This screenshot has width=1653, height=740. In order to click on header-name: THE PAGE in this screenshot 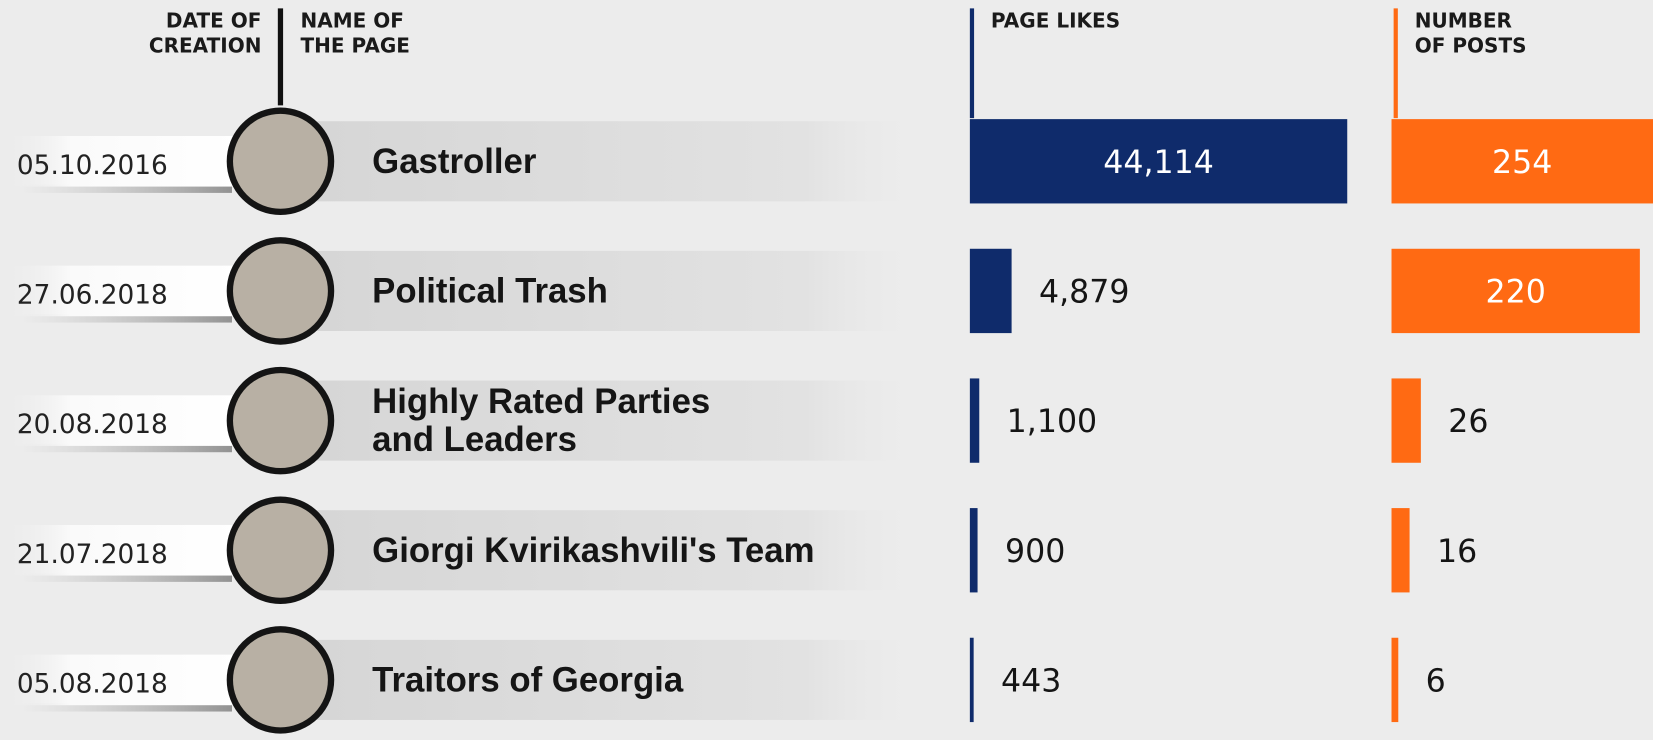, I will do `click(354, 46)`.